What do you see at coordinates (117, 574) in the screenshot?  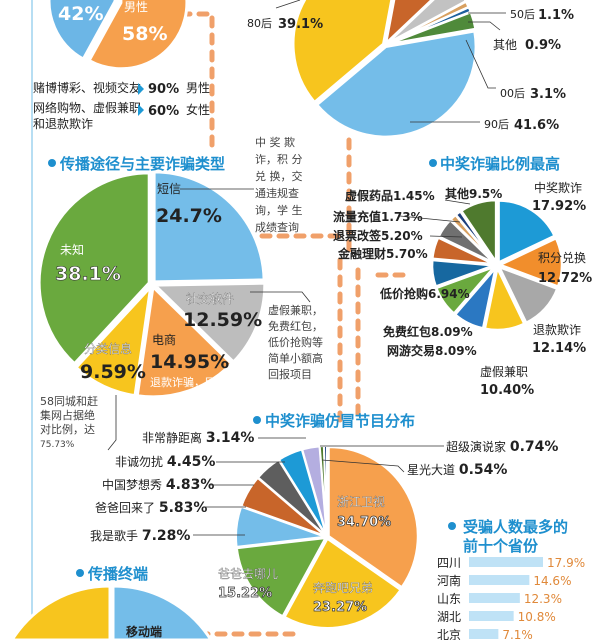 I see `terminal-title: 传播终端` at bounding box center [117, 574].